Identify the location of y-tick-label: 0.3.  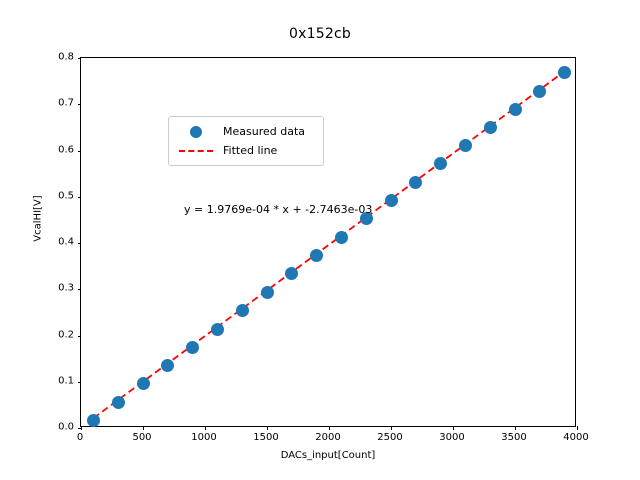
(66, 288).